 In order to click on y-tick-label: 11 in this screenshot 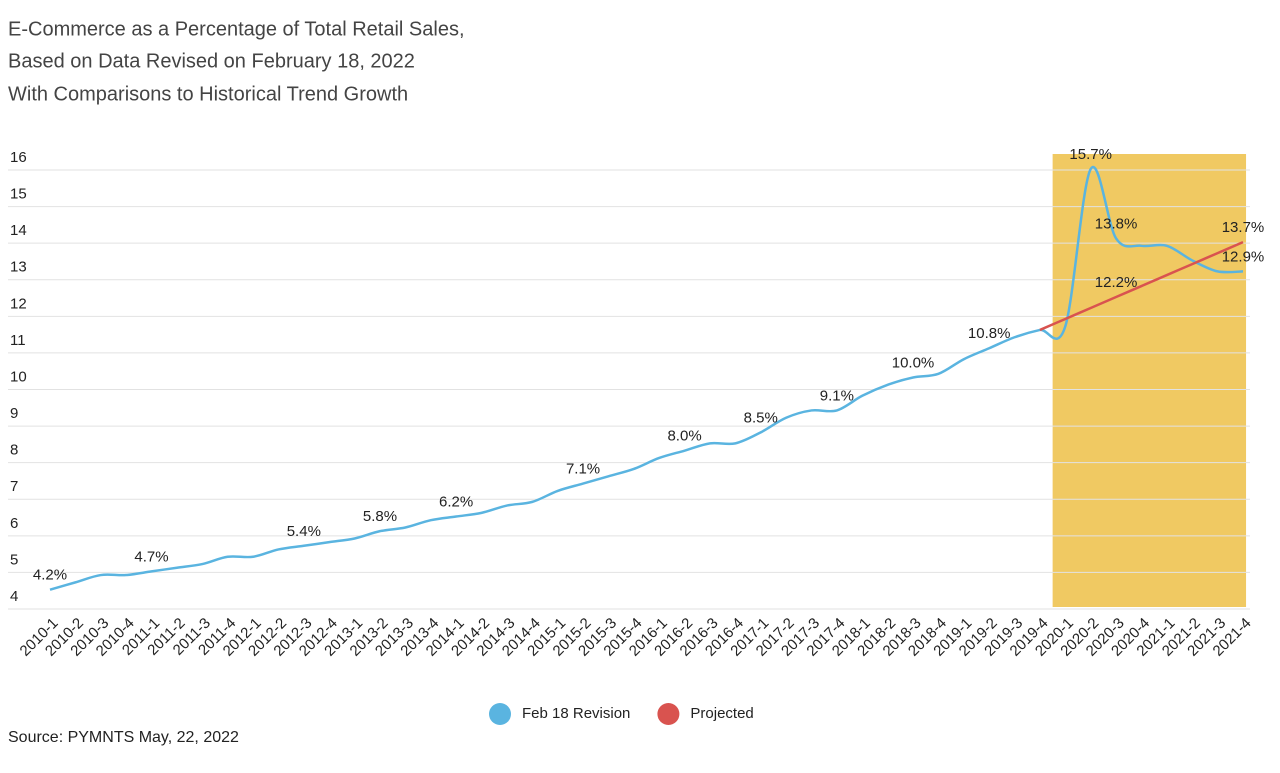, I will do `click(18, 340)`.